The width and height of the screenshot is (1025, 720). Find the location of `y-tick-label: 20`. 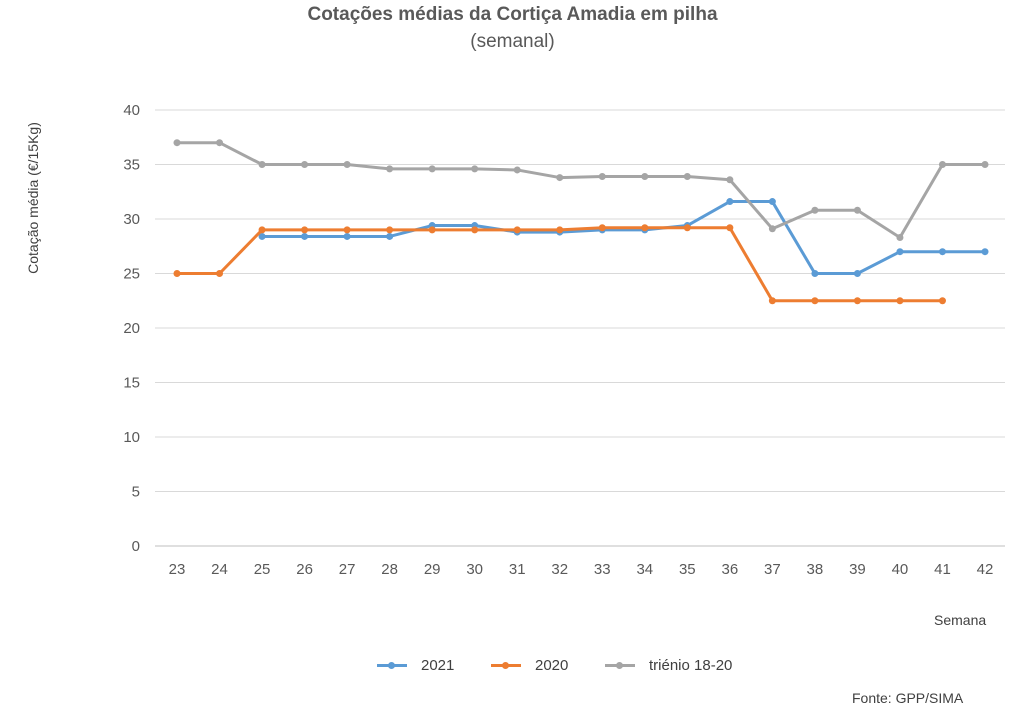

y-tick-label: 20 is located at coordinates (131, 328).